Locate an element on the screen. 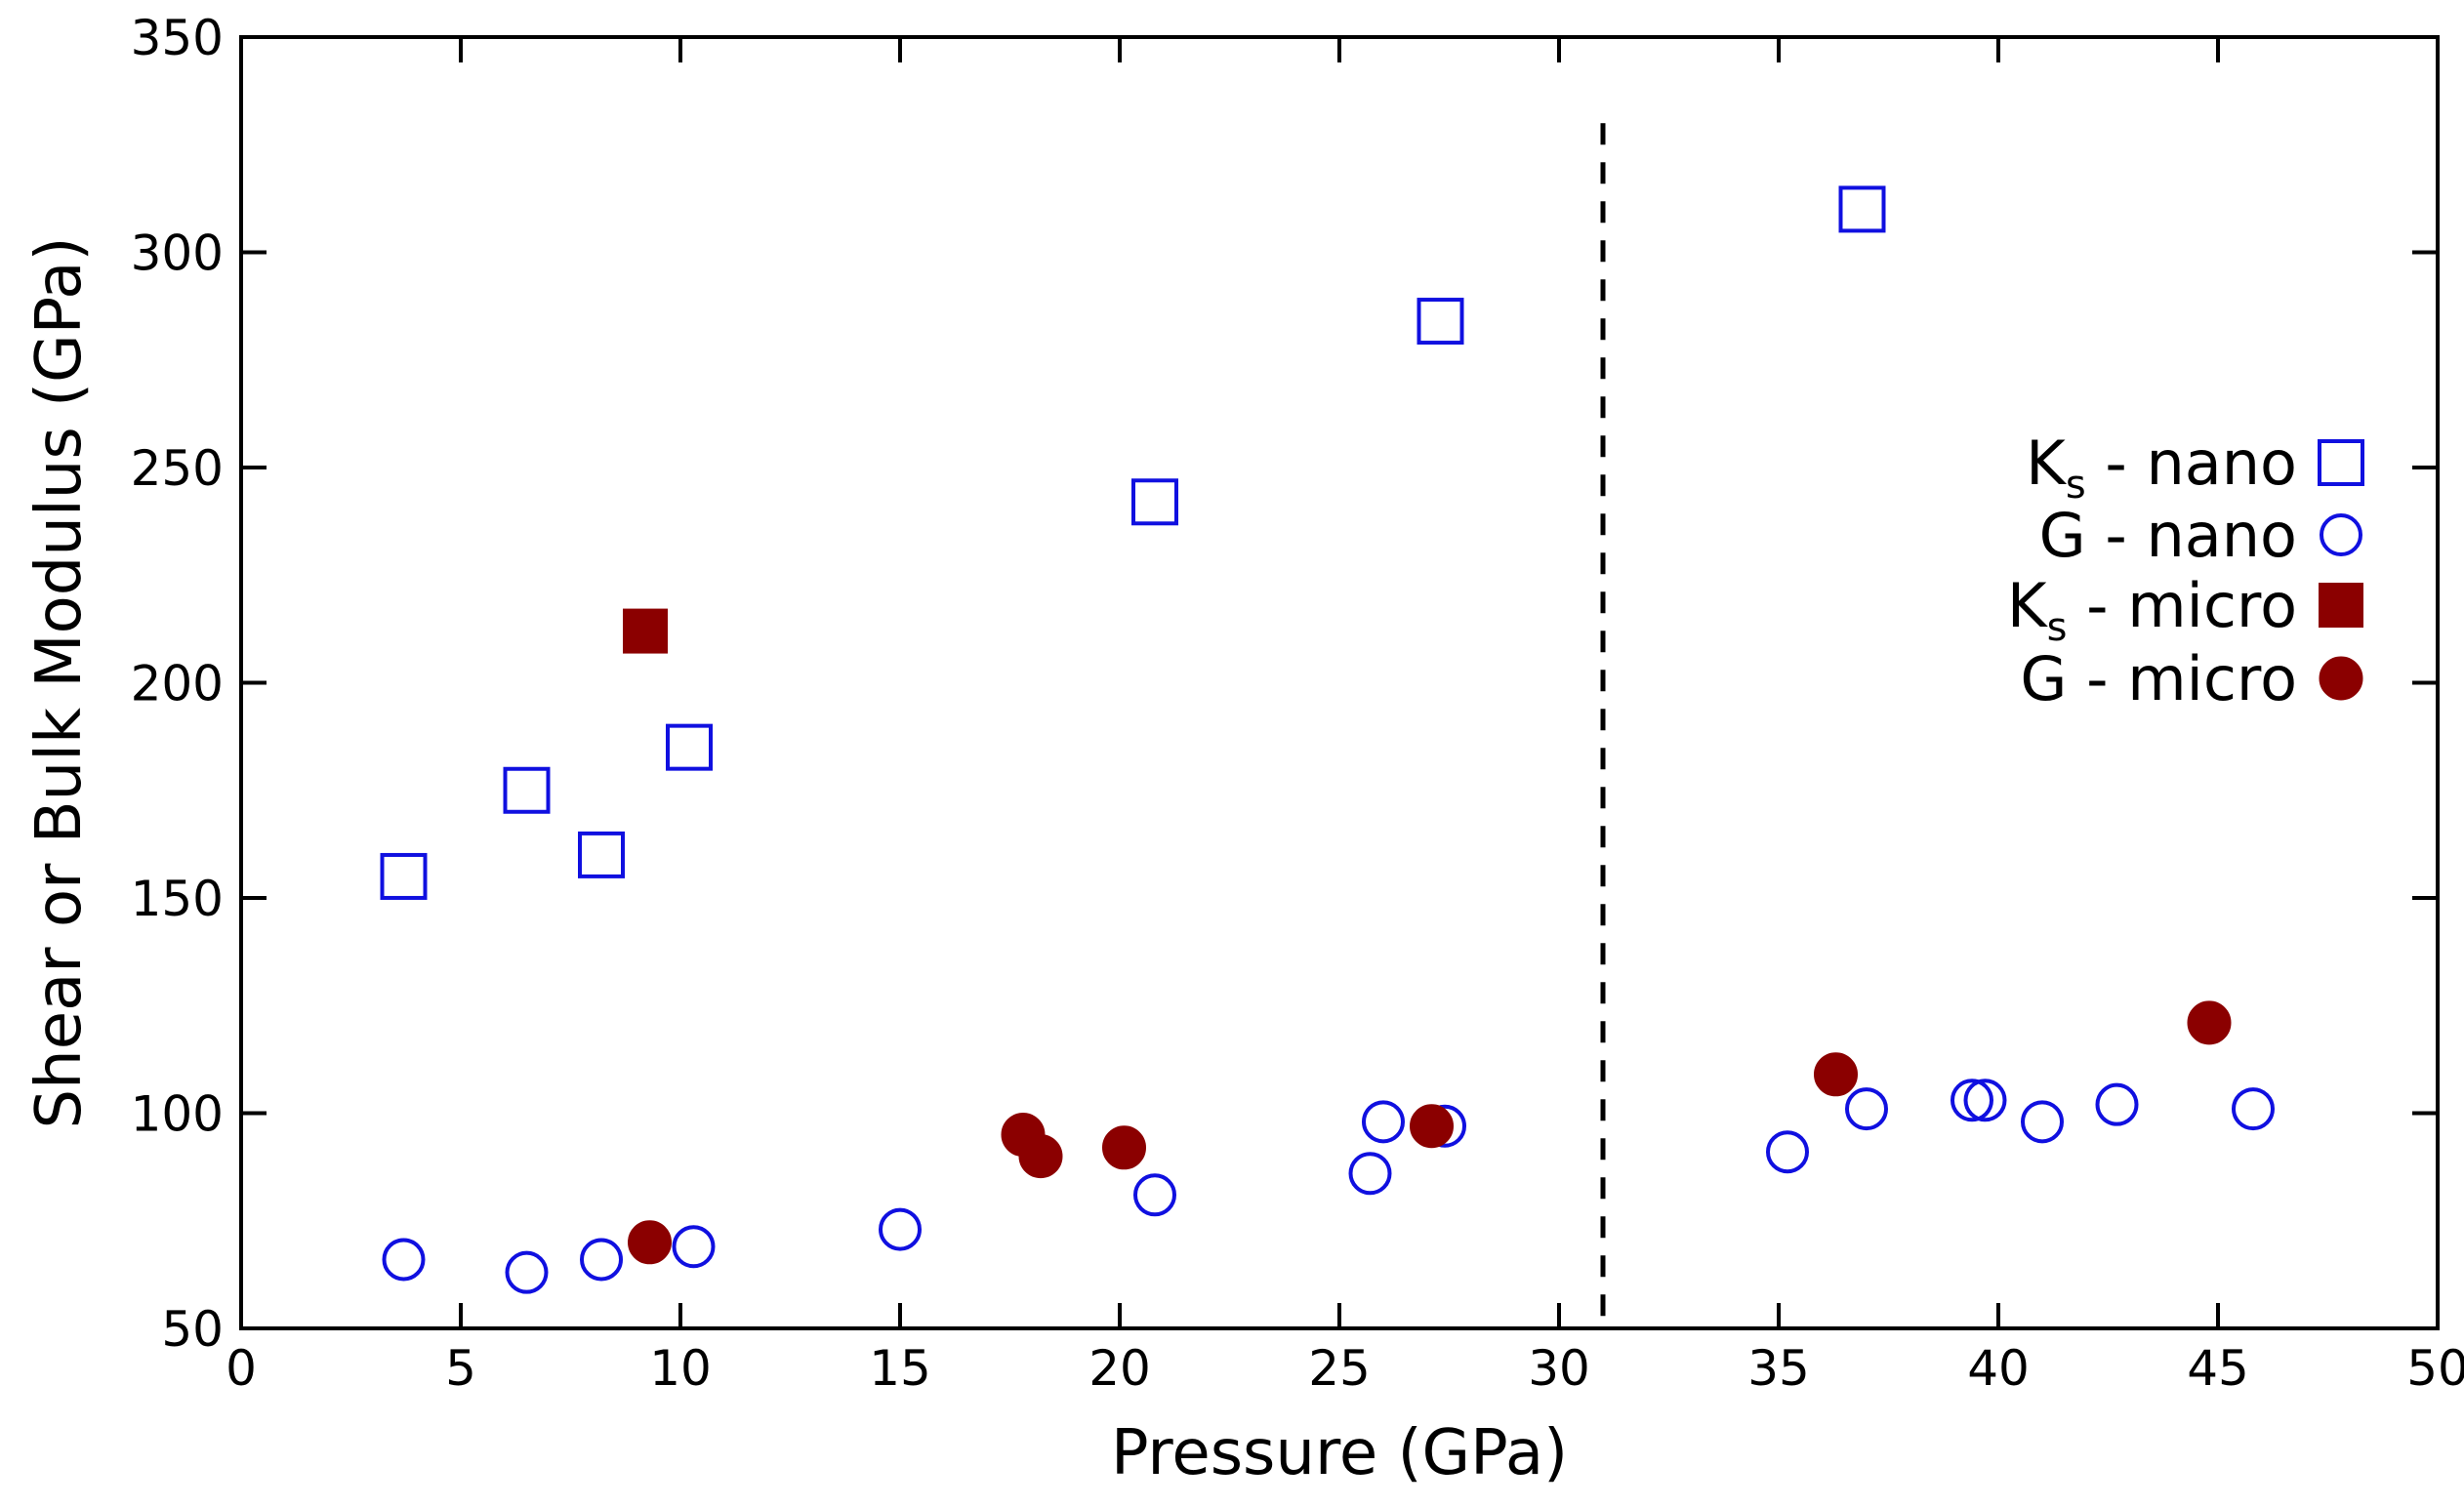  x-tick-label: 45 is located at coordinates (2218, 1369).